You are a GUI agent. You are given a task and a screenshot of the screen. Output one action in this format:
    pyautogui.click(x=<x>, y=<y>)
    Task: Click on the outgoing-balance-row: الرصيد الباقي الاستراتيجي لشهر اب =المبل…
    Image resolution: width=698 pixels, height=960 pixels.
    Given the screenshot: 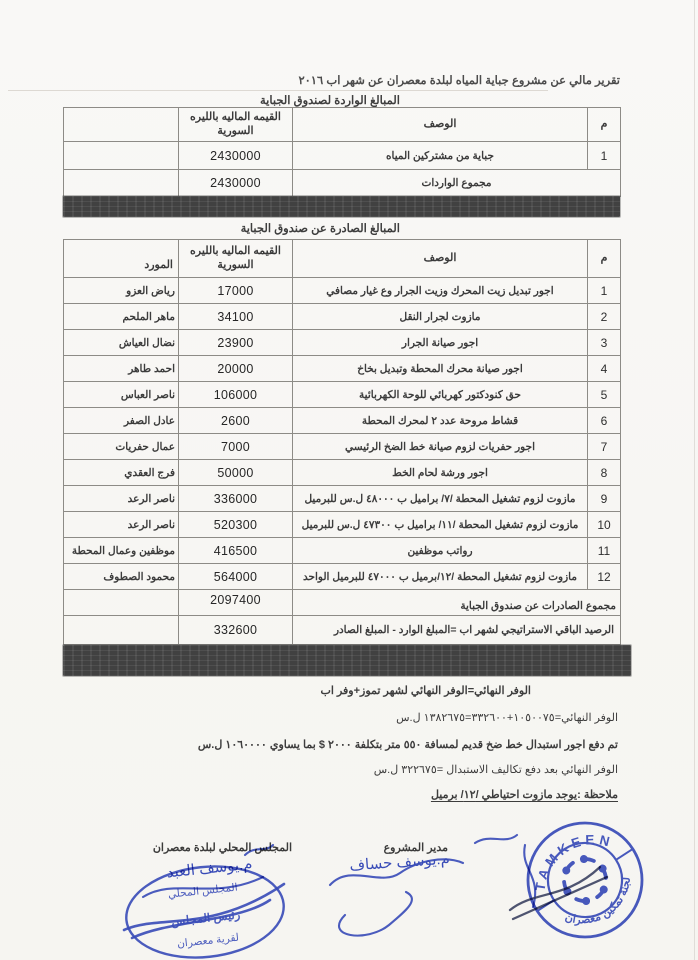 What is the action you would take?
    pyautogui.click(x=342, y=630)
    